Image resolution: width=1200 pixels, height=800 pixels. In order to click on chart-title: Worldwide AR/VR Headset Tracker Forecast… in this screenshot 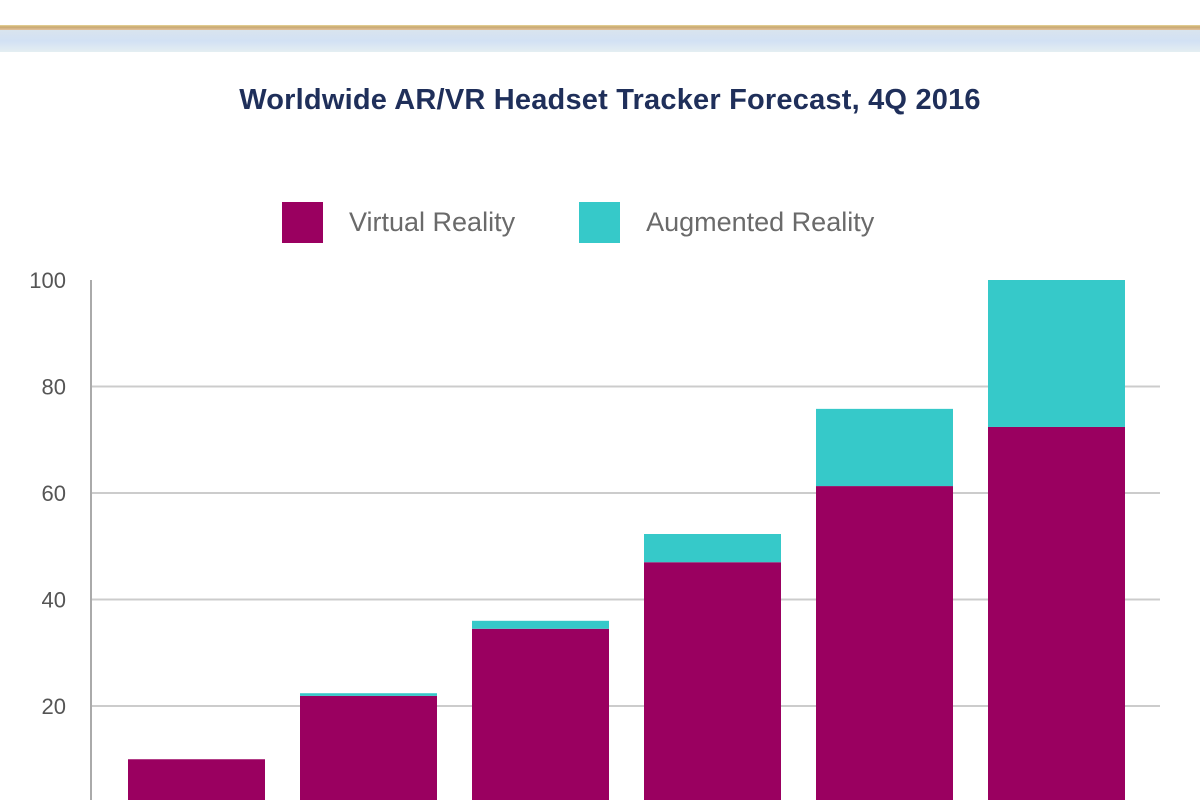, I will do `click(610, 100)`.